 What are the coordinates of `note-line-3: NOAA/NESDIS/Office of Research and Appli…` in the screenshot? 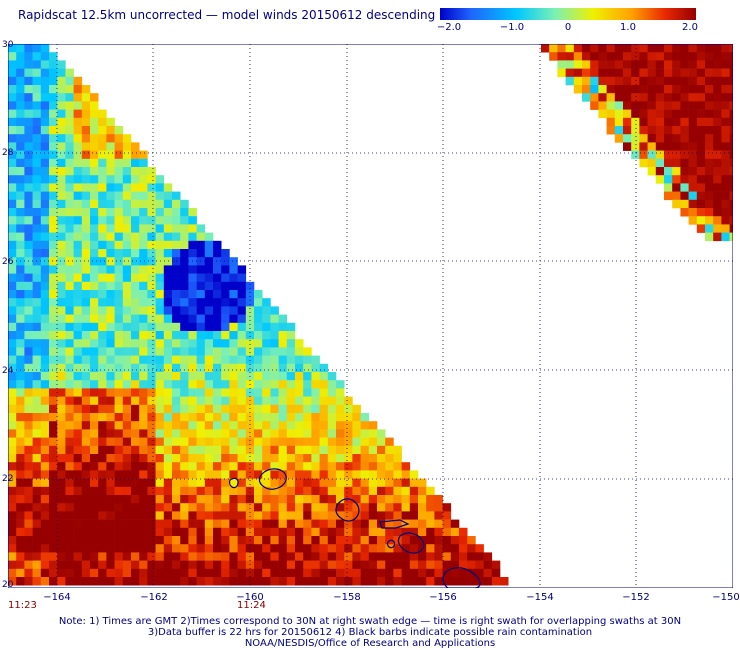 It's located at (370, 643).